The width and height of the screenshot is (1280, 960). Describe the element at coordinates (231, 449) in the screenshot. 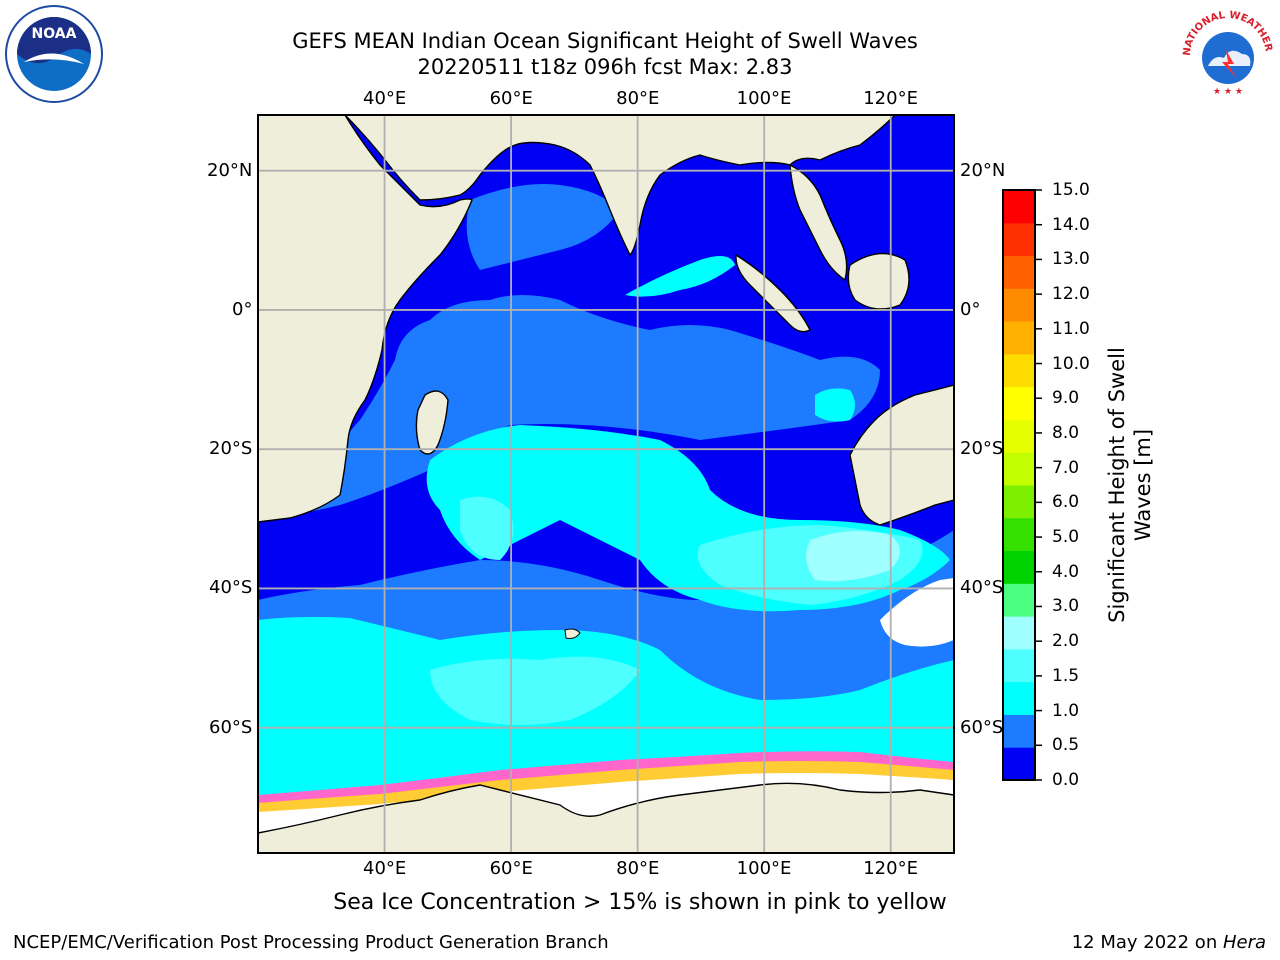

I see `lat-tick-left: 20°S` at that location.